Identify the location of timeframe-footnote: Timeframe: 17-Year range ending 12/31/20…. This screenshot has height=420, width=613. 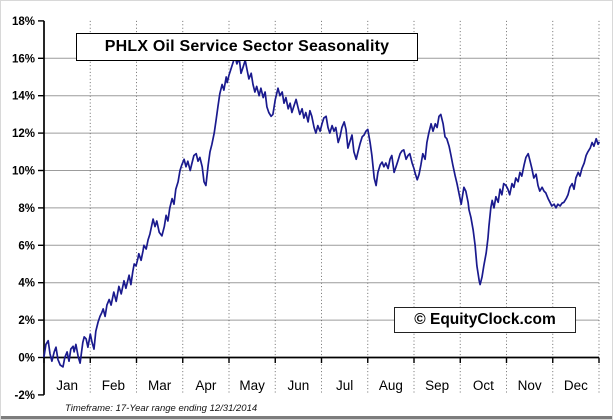
(161, 408).